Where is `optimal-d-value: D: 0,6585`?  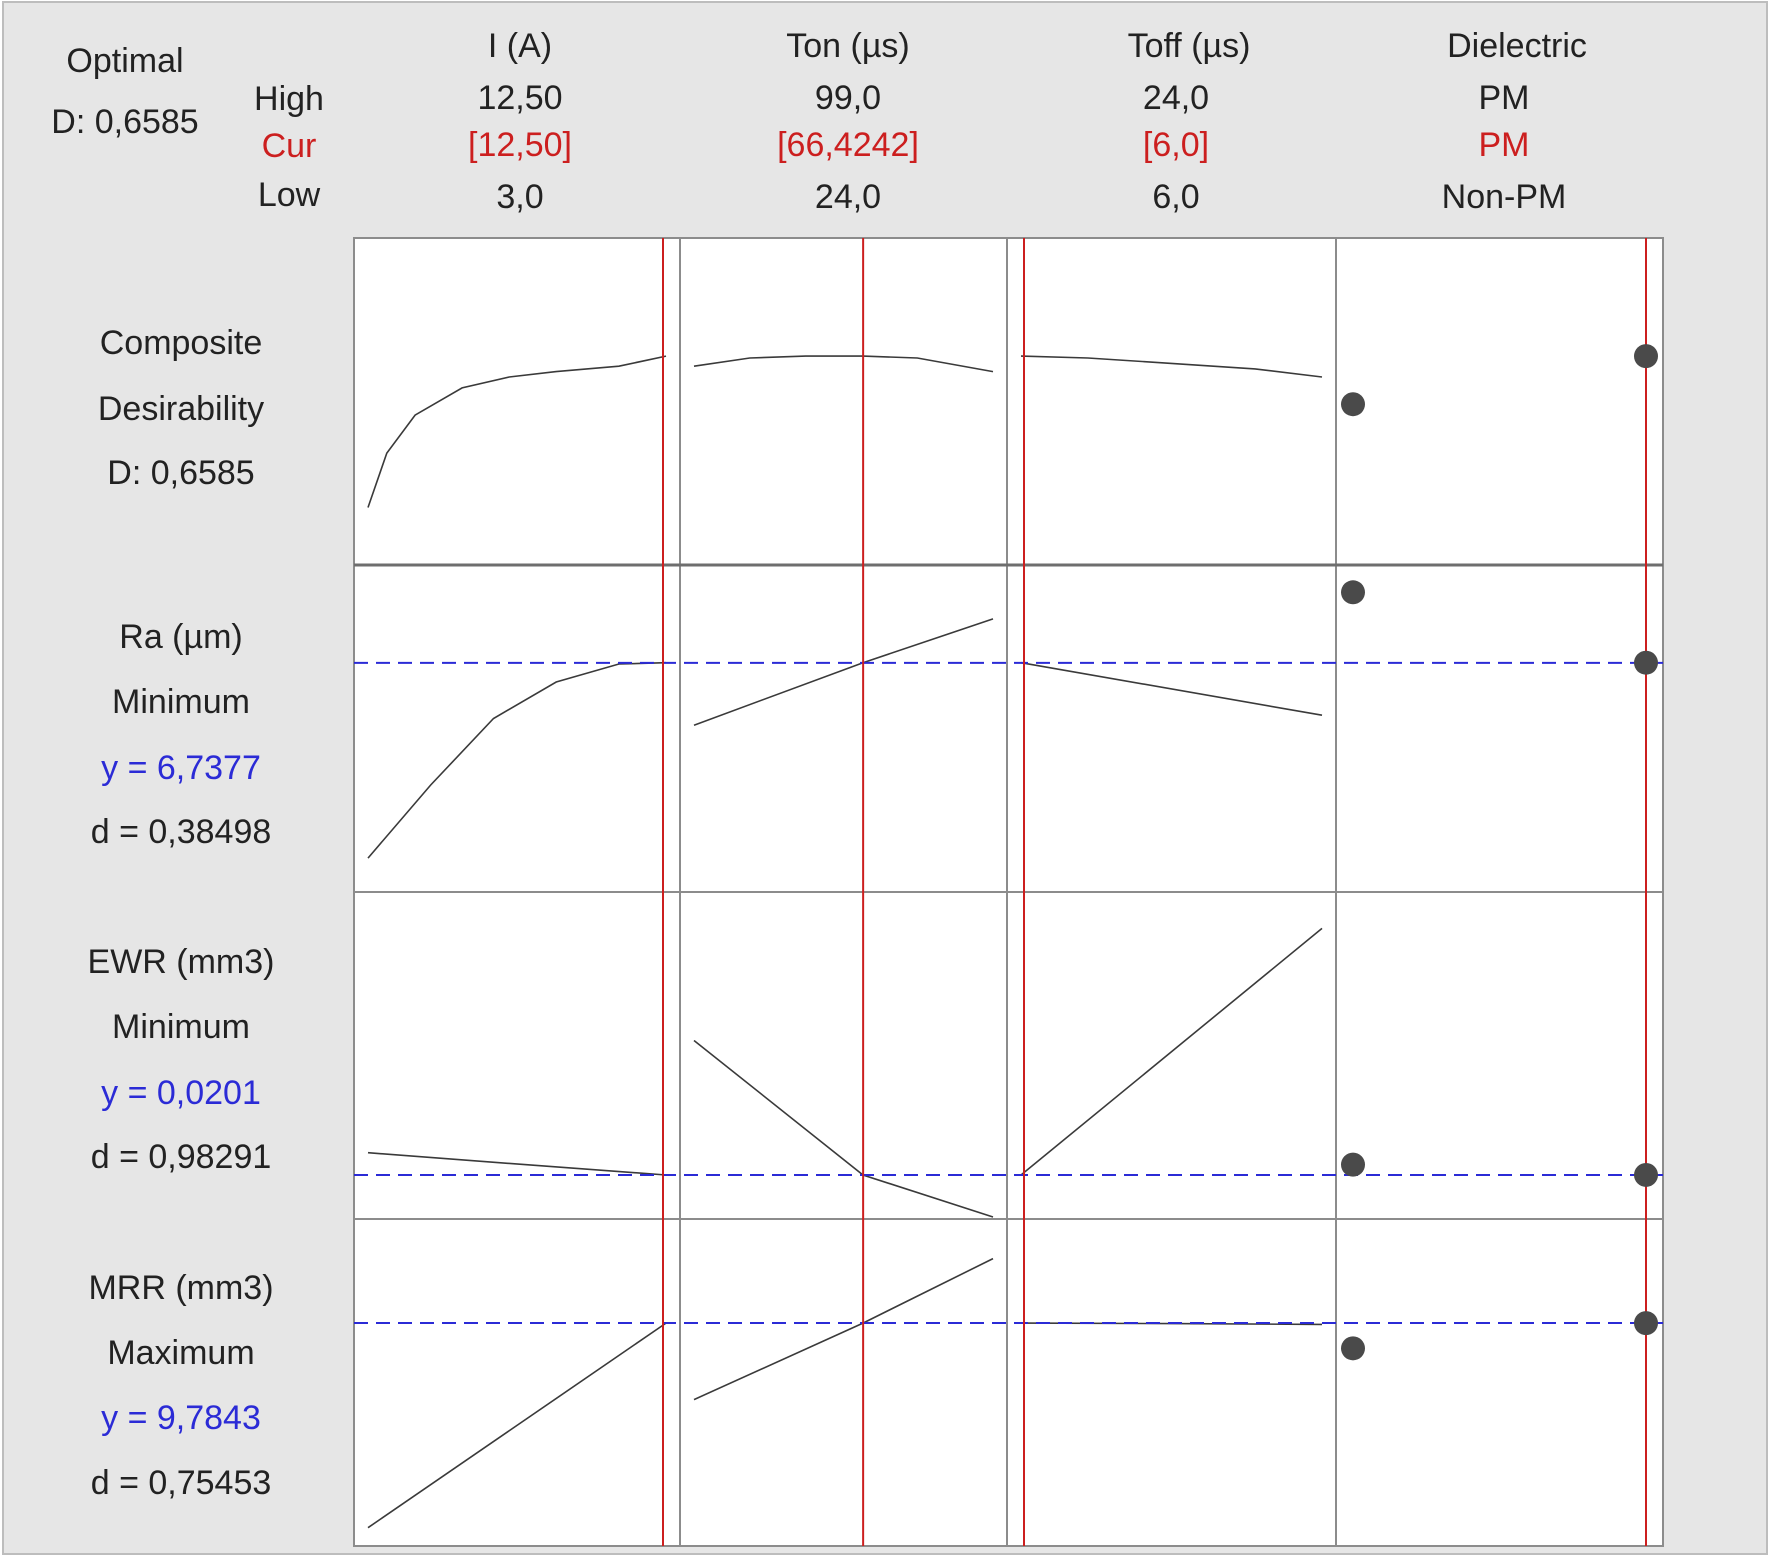 optimal-d-value: D: 0,6585 is located at coordinates (124, 122).